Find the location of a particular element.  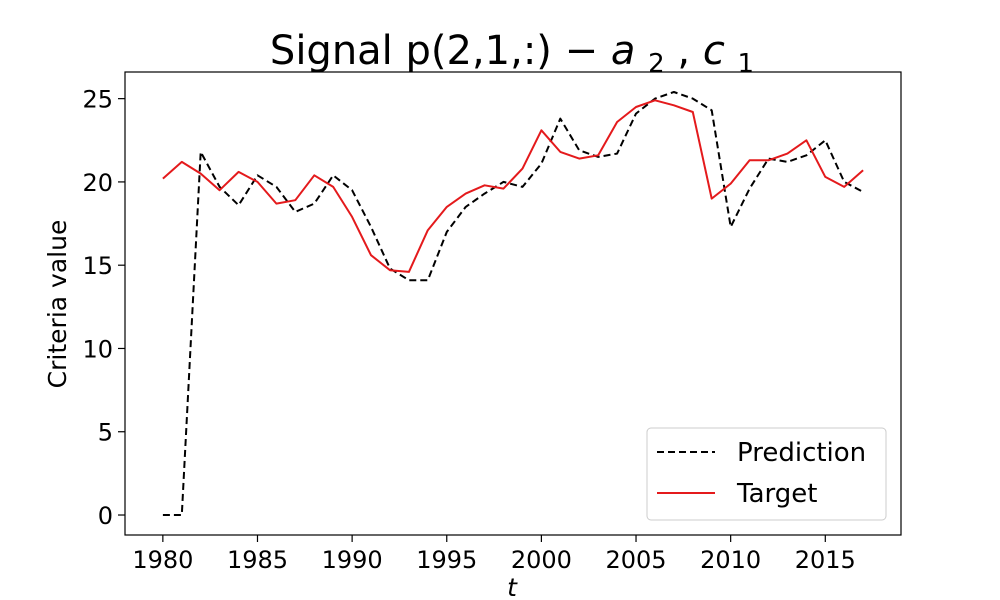

title-math-a-sub: 2 is located at coordinates (656, 64).